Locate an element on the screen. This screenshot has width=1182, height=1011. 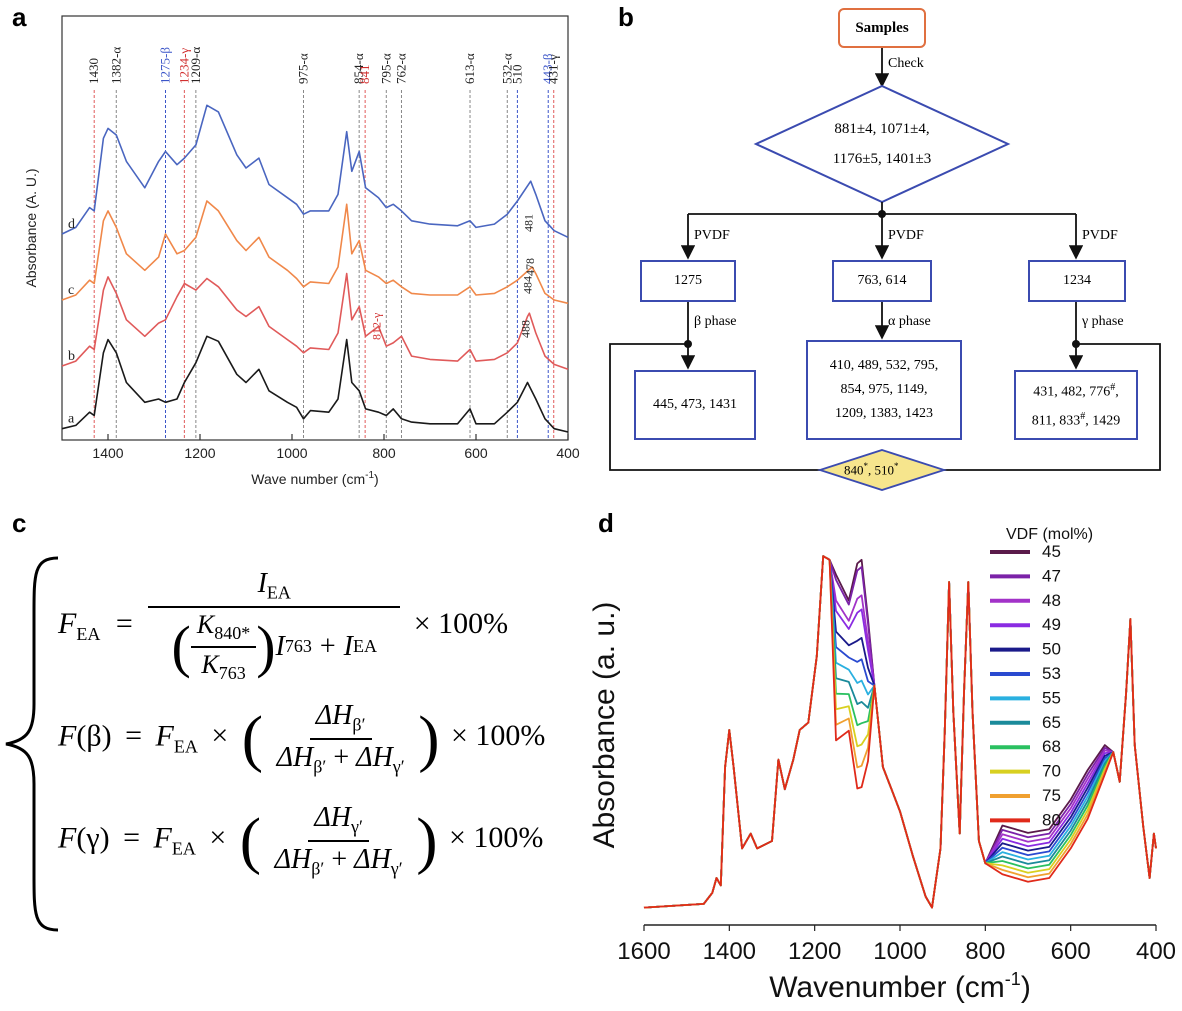
bottom-diamond-text-1: 840 is located at coordinates (854, 470).